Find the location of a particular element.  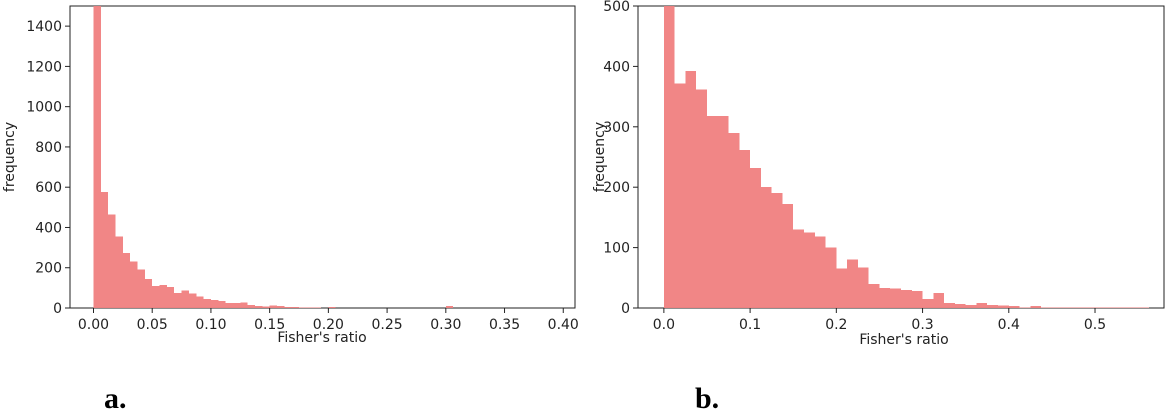

x-ticks: 0.00 0.05 0.10 0.15 0.20 0.25 0.30 0.35 0.40 is located at coordinates (328, 320).